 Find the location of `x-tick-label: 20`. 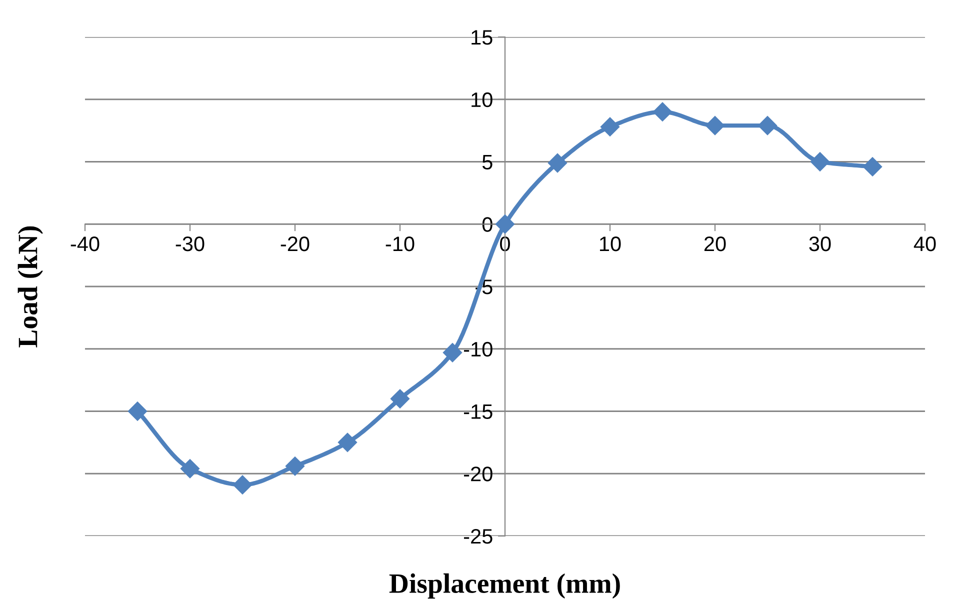

x-tick-label: 20 is located at coordinates (715, 244).